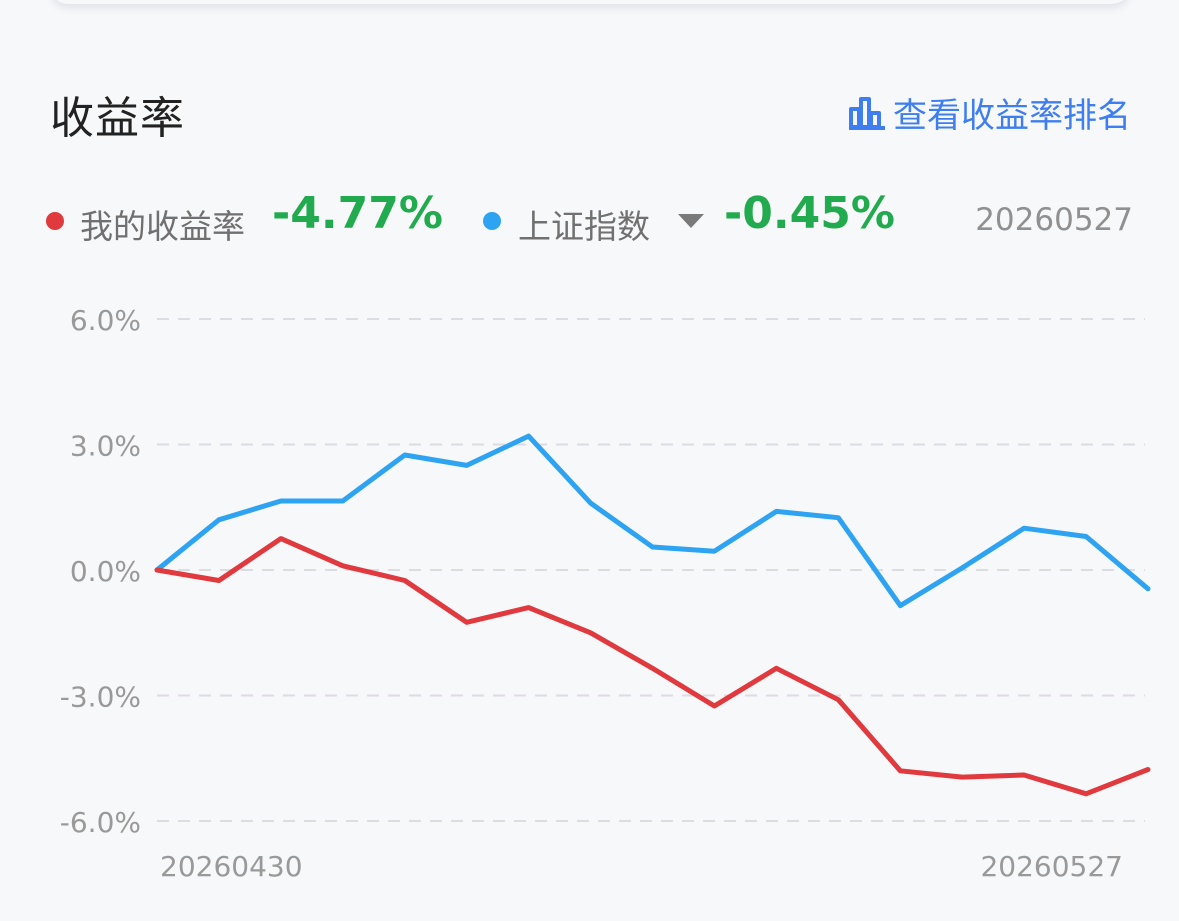 The height and width of the screenshot is (921, 1179). Describe the element at coordinates (590, 2) in the screenshot. I see `top-card-edge` at that location.